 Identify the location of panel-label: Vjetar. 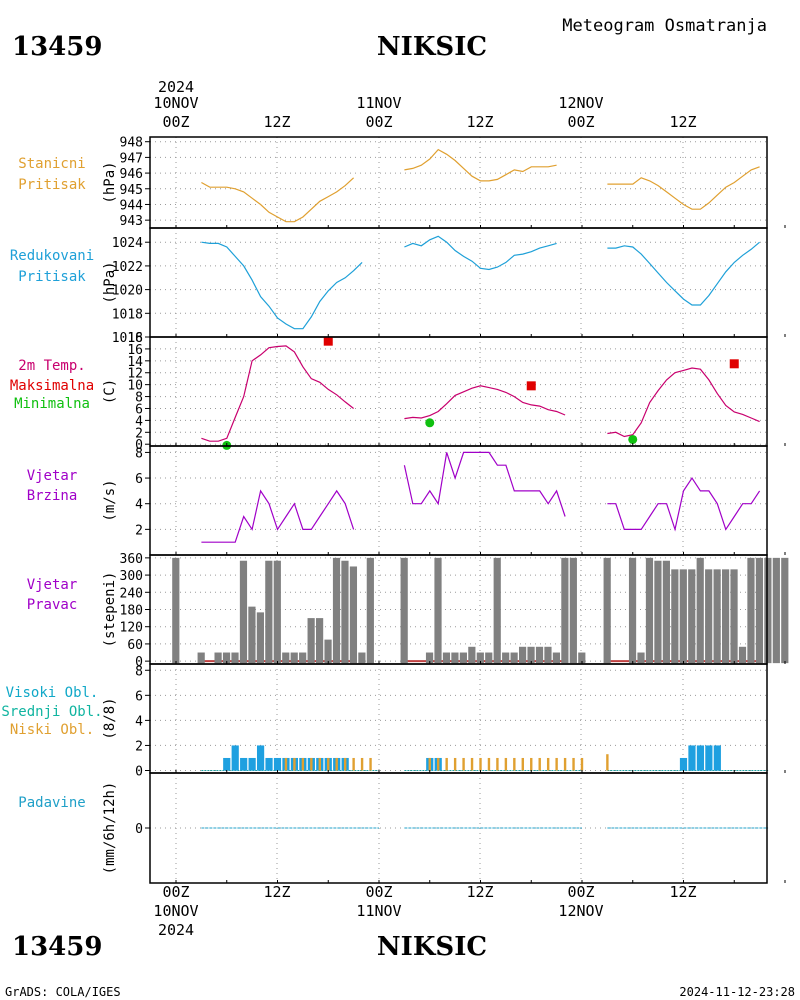
(52, 585).